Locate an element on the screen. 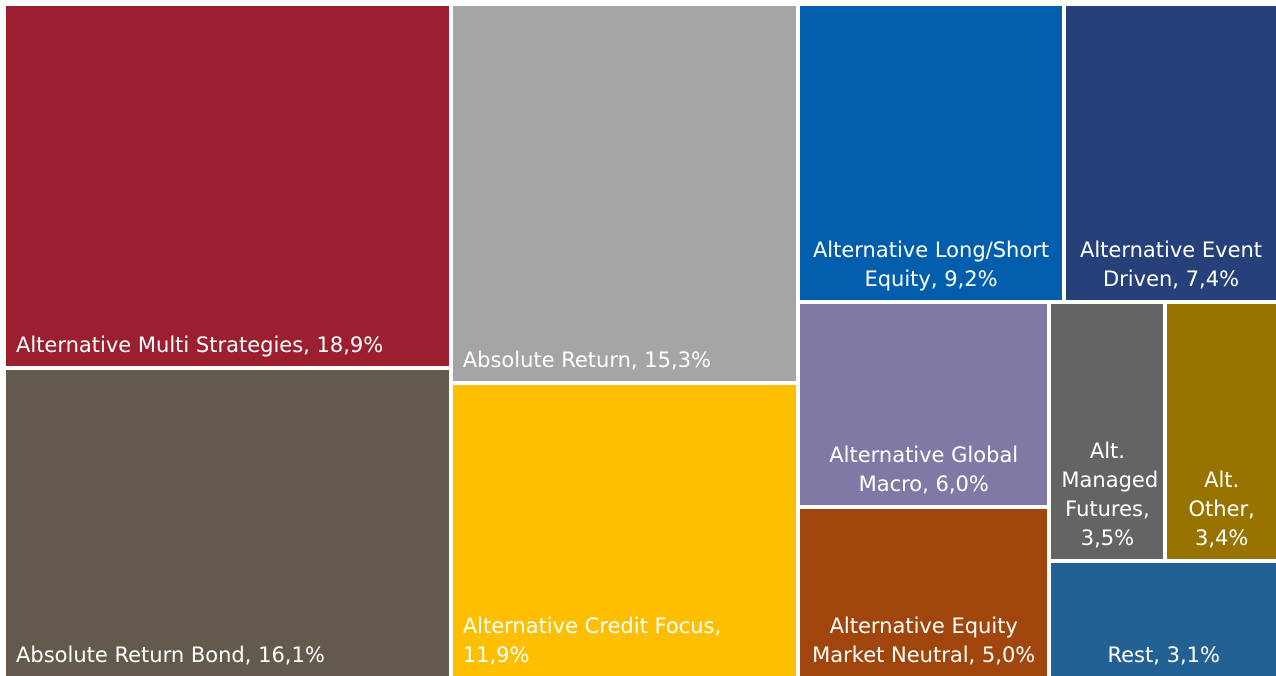 Image resolution: width=1276 pixels, height=676 pixels. category-label: Alternative Credit Focus, is located at coordinates (592, 626).